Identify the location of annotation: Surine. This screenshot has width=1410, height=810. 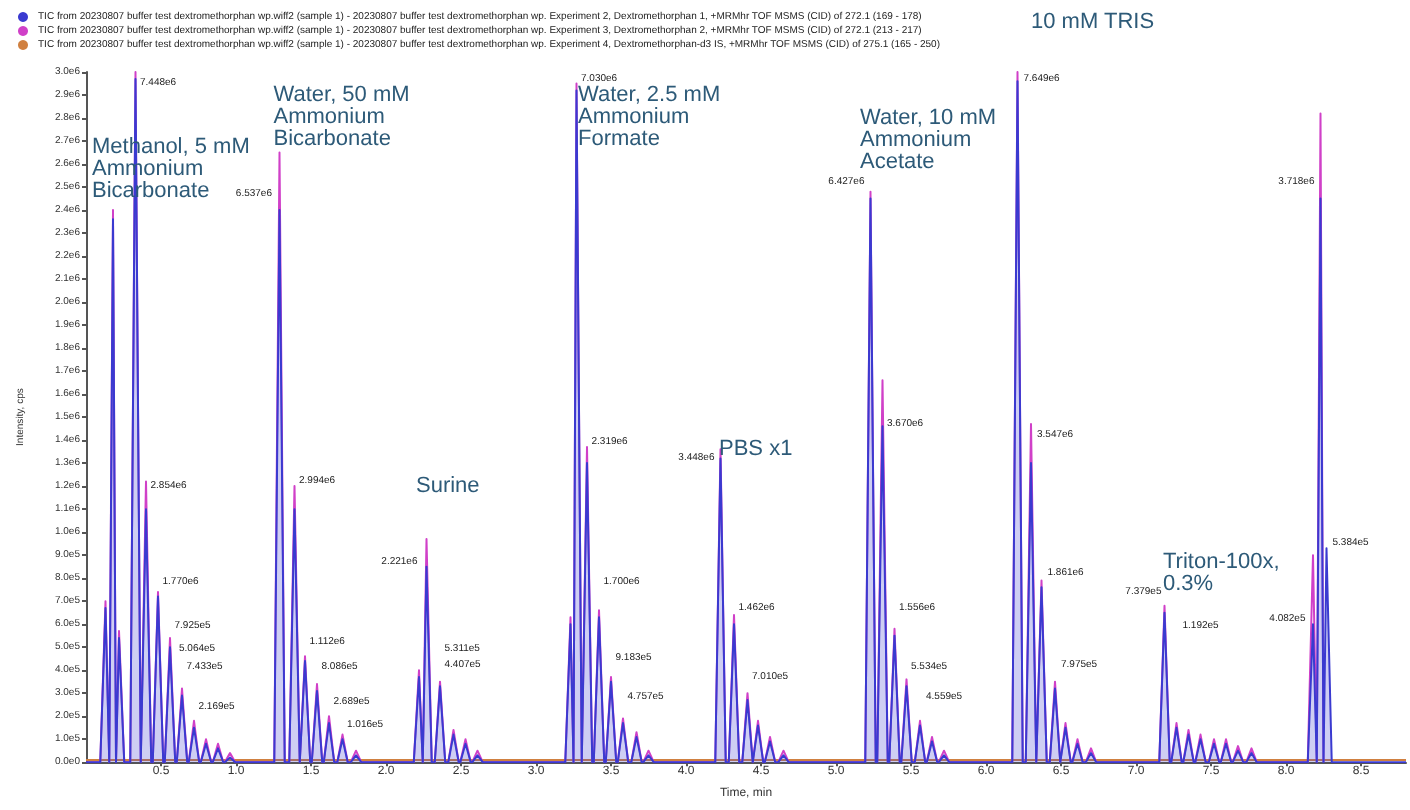
(448, 485).